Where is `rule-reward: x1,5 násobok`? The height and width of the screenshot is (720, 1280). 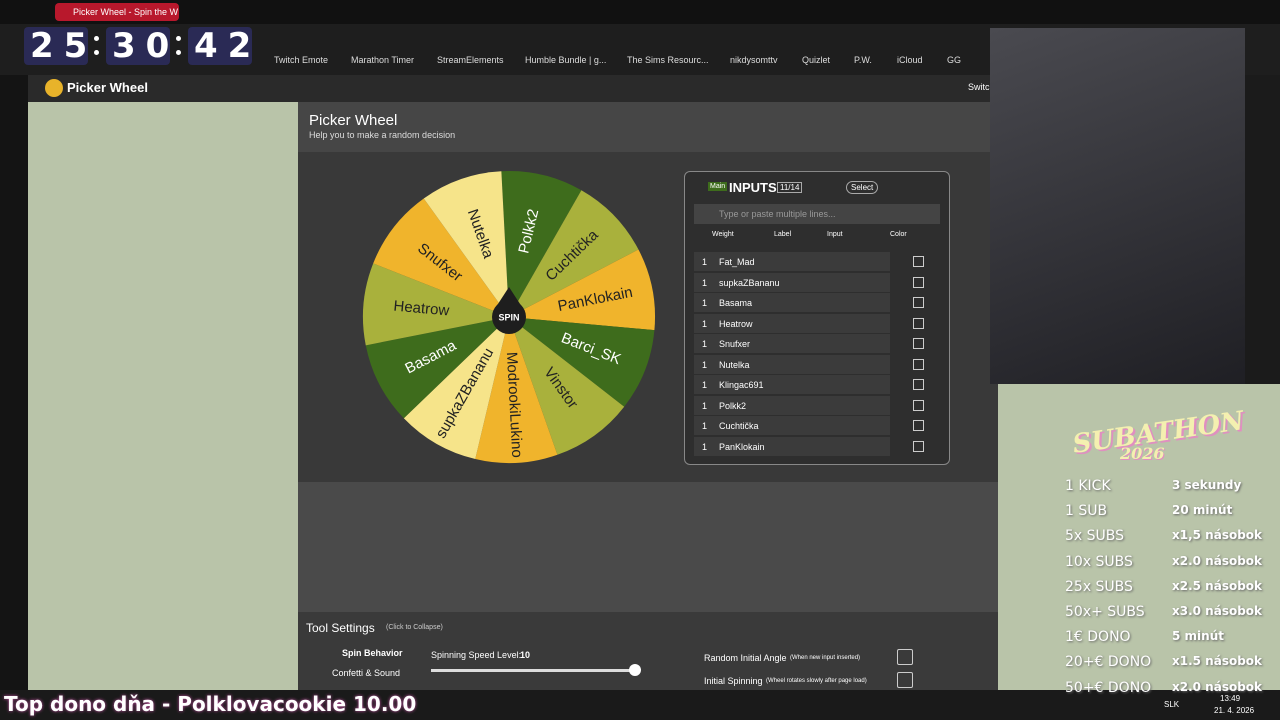 rule-reward: x1,5 násobok is located at coordinates (1217, 535).